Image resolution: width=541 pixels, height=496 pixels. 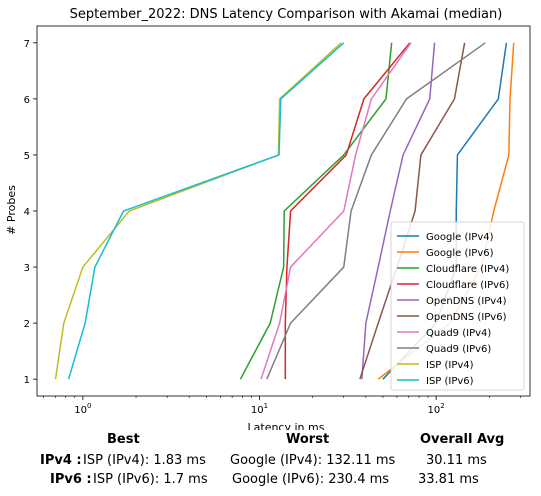 What do you see at coordinates (27, 324) in the screenshot?
I see `y-tick-label: 2` at bounding box center [27, 324].